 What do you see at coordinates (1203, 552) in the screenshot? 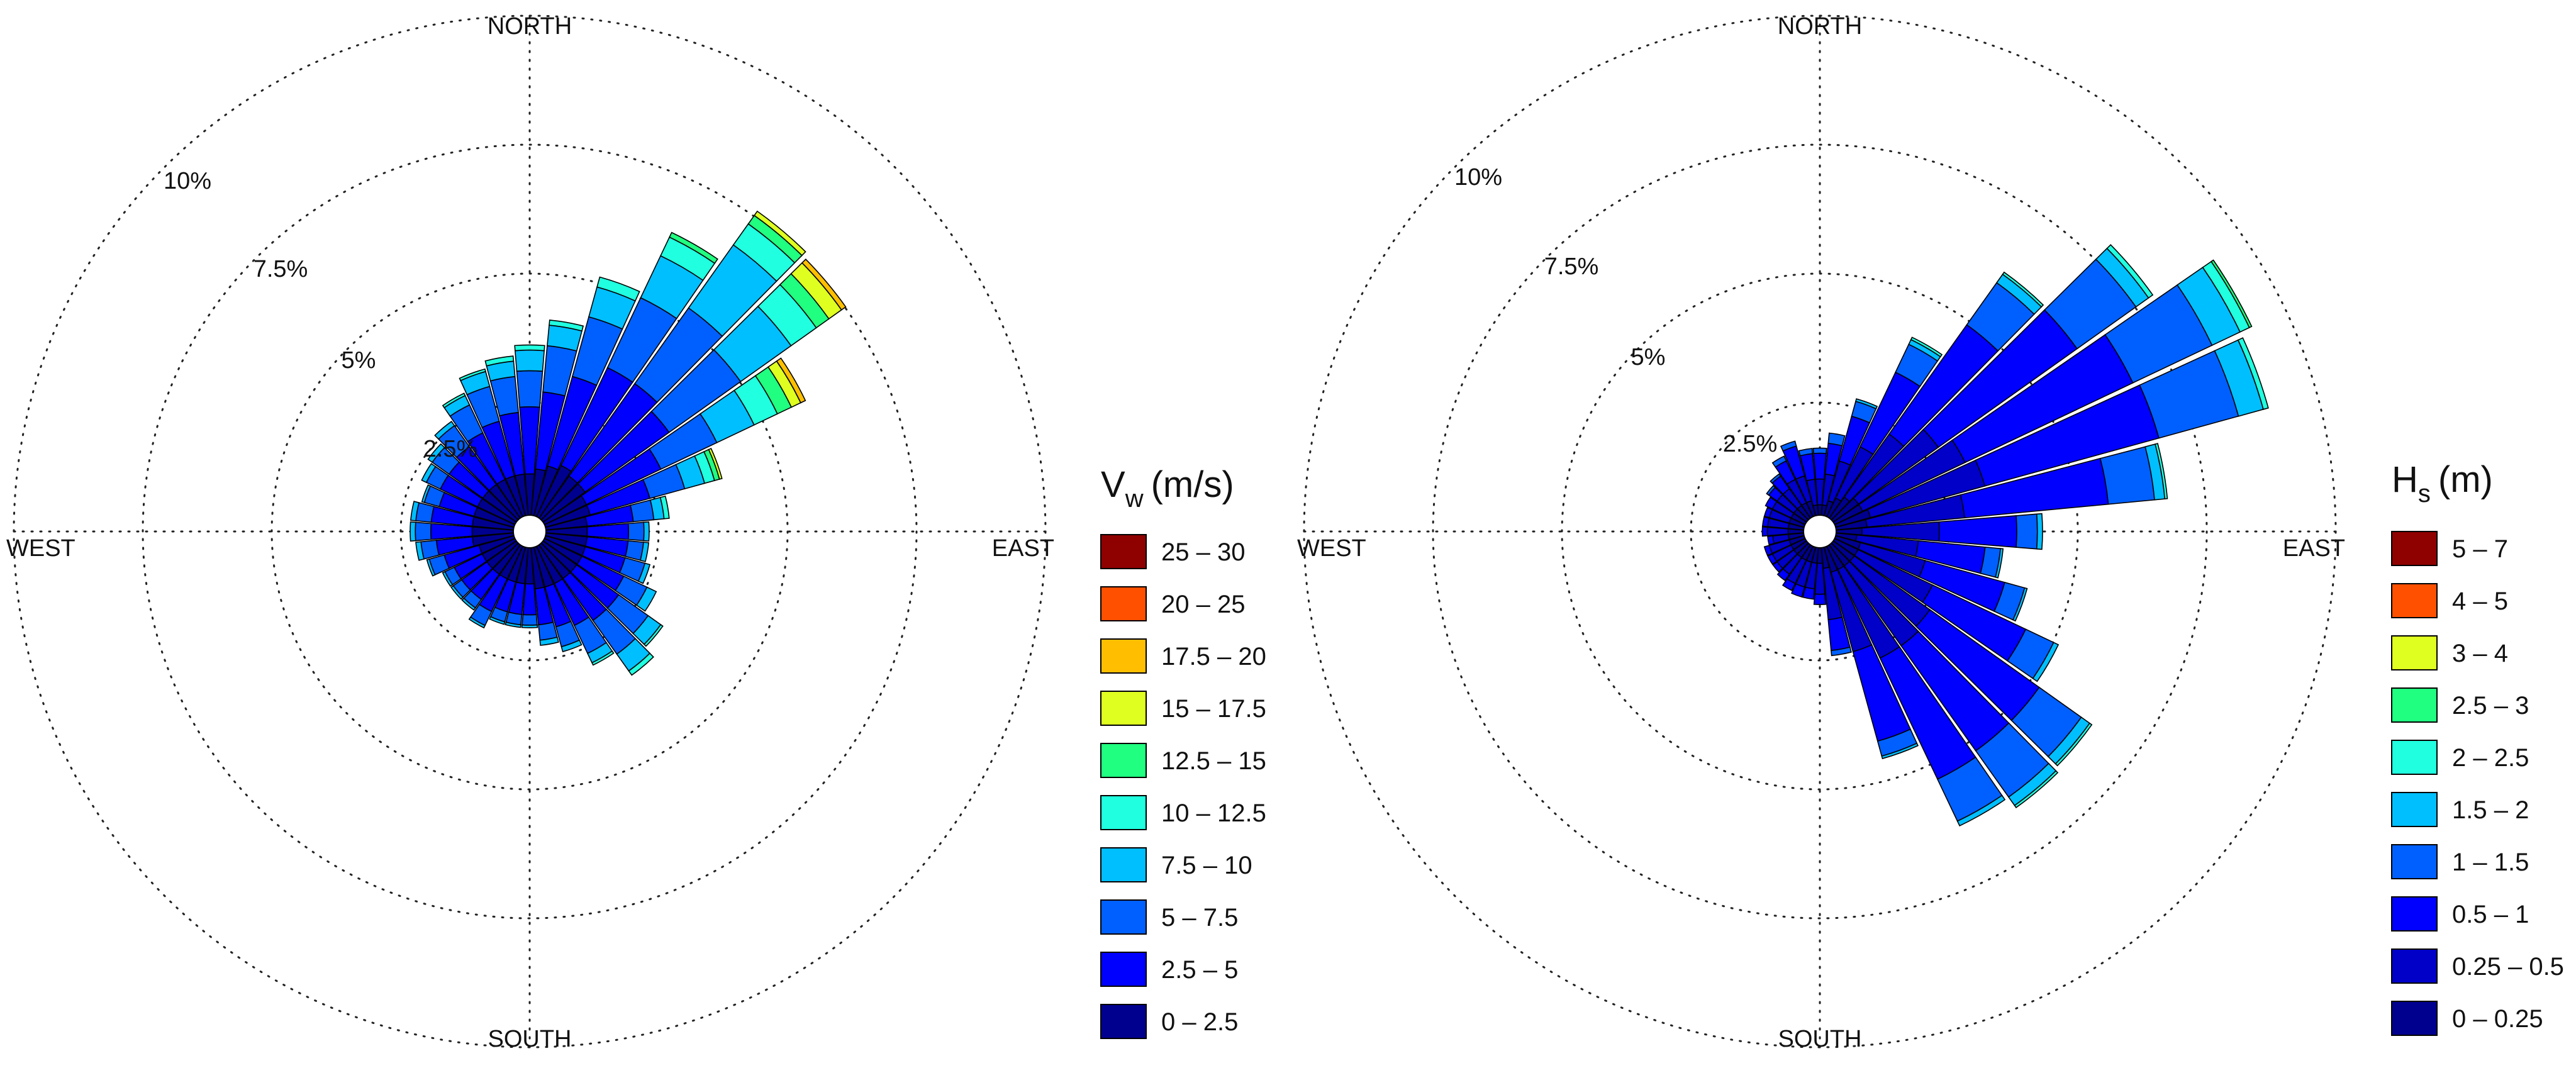
I see `legend-label: 25 – 30` at bounding box center [1203, 552].